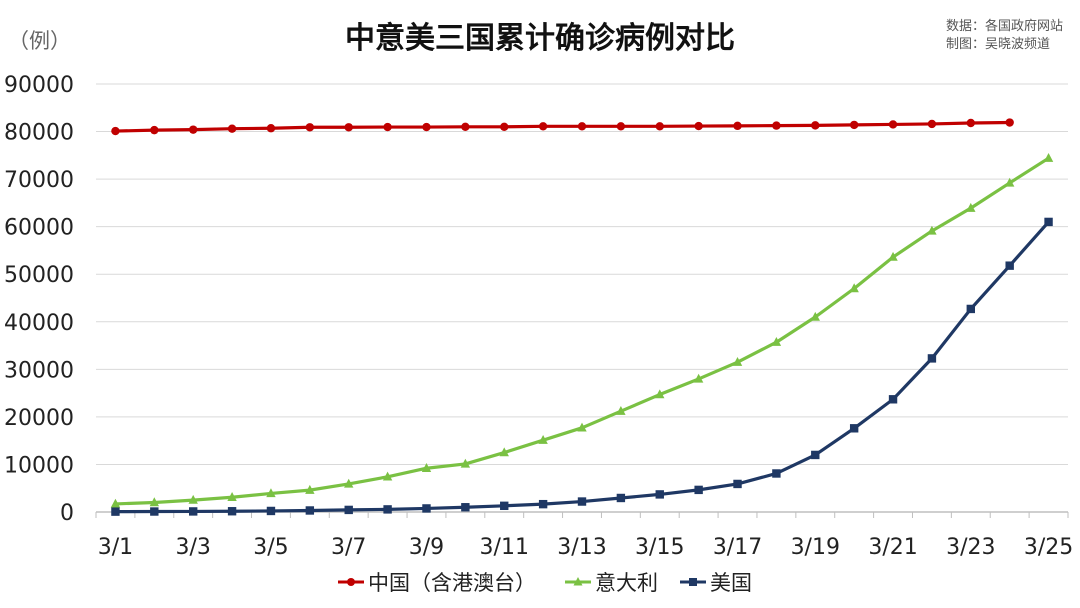 Image resolution: width=1080 pixels, height=608 pixels. Describe the element at coordinates (39, 41) in the screenshot. I see `y-unit-label: （例）` at that location.